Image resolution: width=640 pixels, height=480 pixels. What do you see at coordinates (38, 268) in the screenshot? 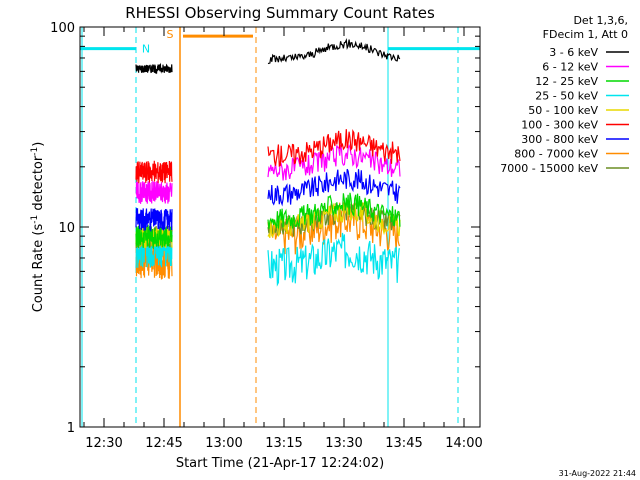
I see `y-axis-label-main: Count Rate (s` at bounding box center [38, 268].